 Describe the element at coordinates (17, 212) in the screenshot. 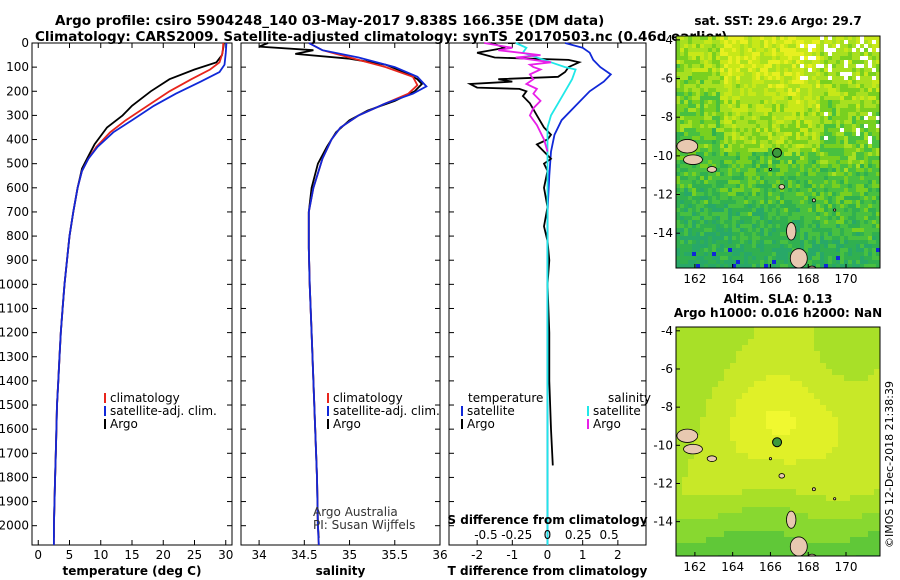

I see `temperature-ytick-label: 700` at that location.